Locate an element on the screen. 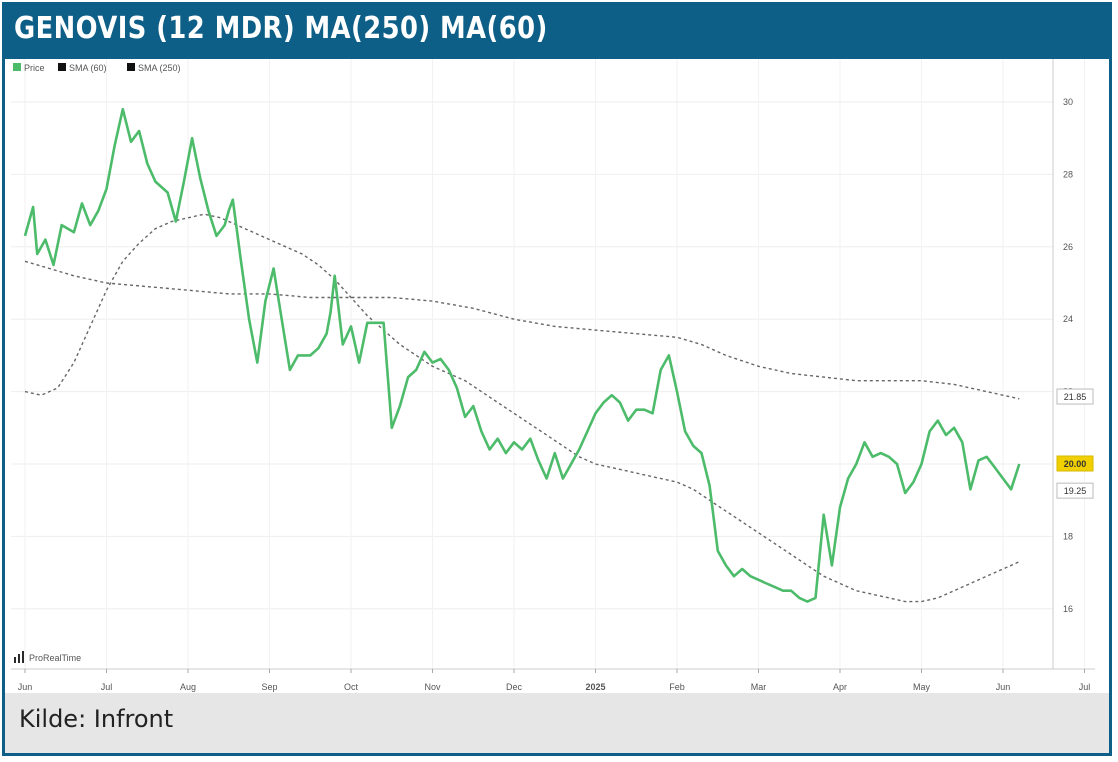 The width and height of the screenshot is (1118, 762). chart-legend: Price SMA (60) SMA (250) is located at coordinates (97, 68).